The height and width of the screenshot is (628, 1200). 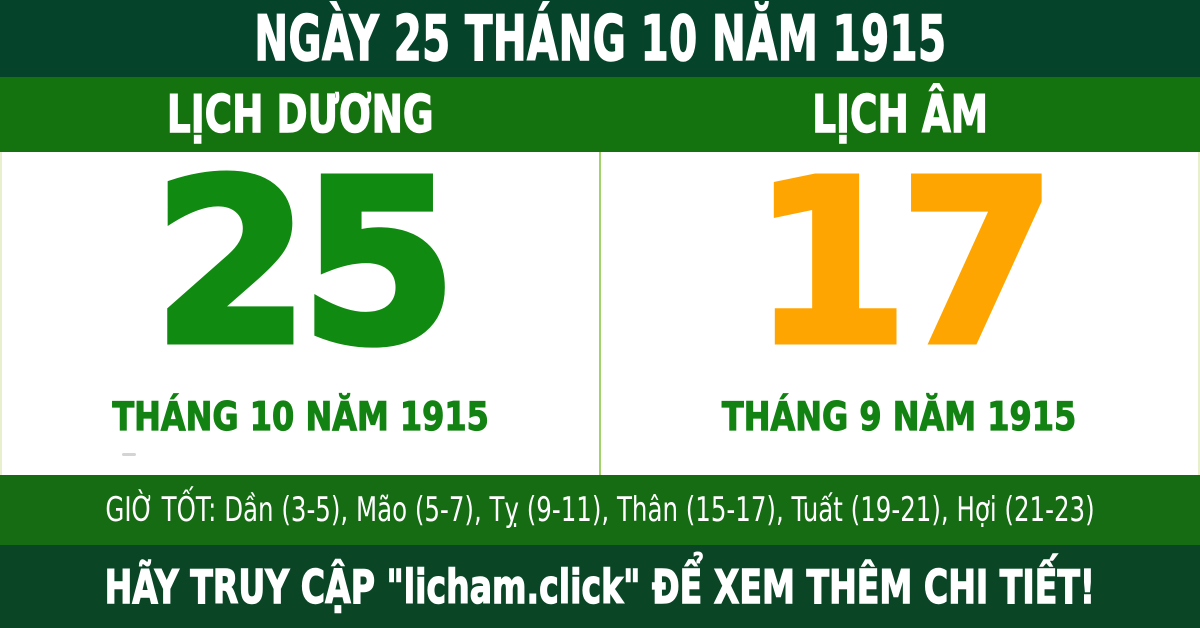 I want to click on column-divider, so click(x=600, y=313).